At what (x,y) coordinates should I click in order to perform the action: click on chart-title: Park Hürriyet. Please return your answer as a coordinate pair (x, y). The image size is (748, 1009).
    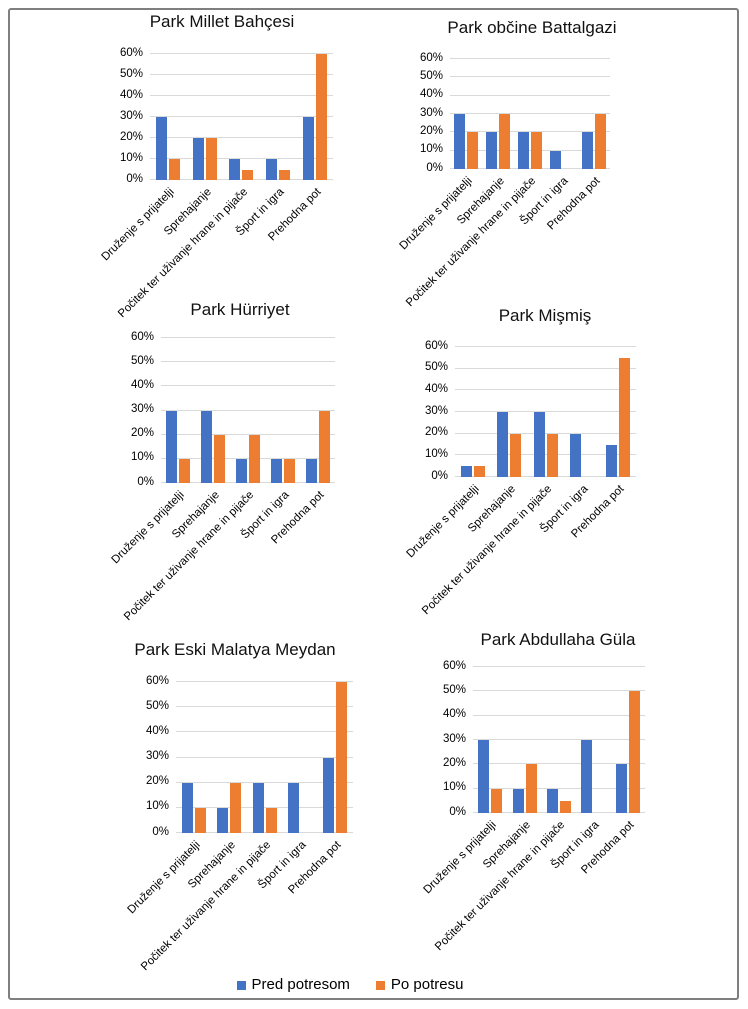
    Looking at the image, I should click on (240, 309).